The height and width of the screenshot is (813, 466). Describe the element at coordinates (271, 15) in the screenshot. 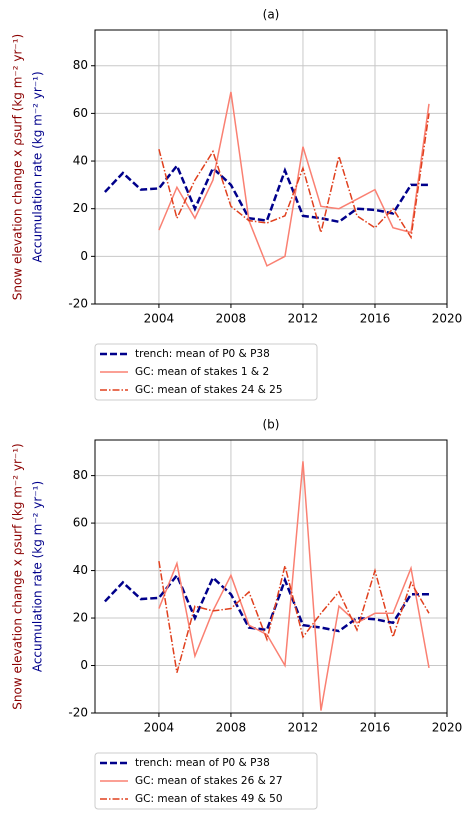

I see `chart-title: (a)` at that location.